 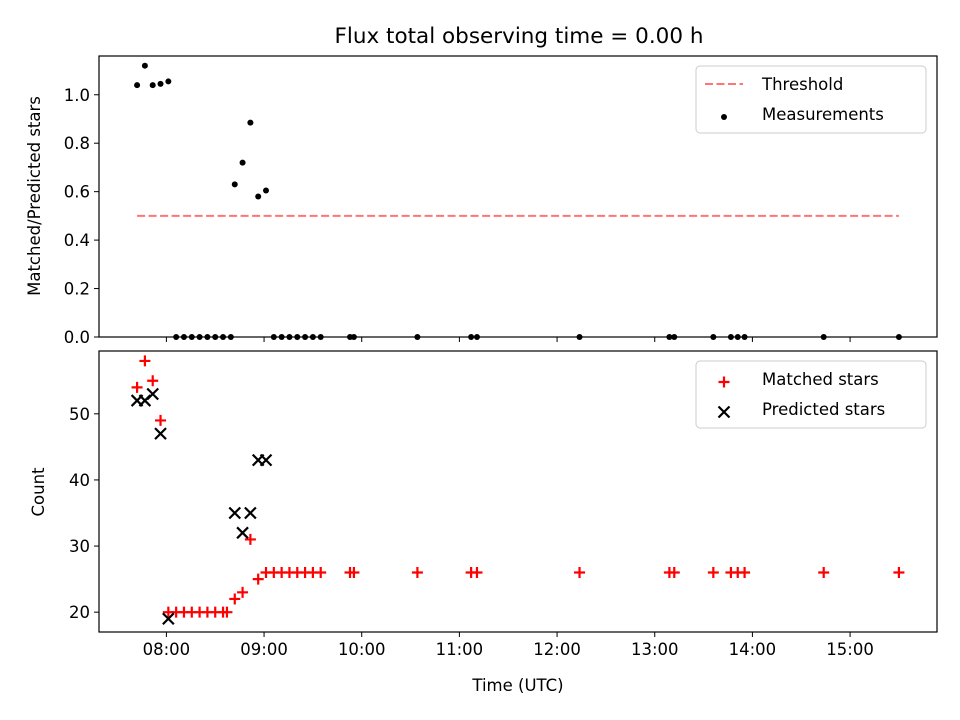 I want to click on top-y-tick-label: 0.2, so click(x=77, y=289).